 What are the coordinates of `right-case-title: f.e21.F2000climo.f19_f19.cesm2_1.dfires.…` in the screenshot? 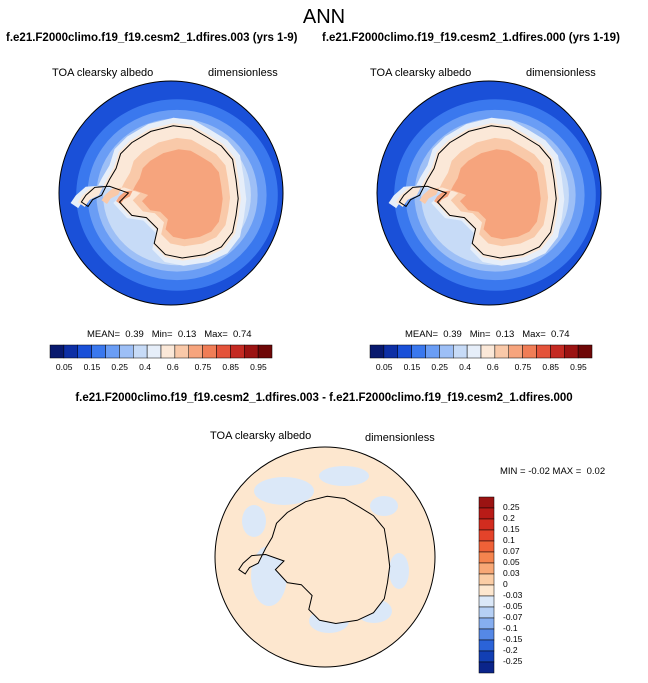 It's located at (471, 38).